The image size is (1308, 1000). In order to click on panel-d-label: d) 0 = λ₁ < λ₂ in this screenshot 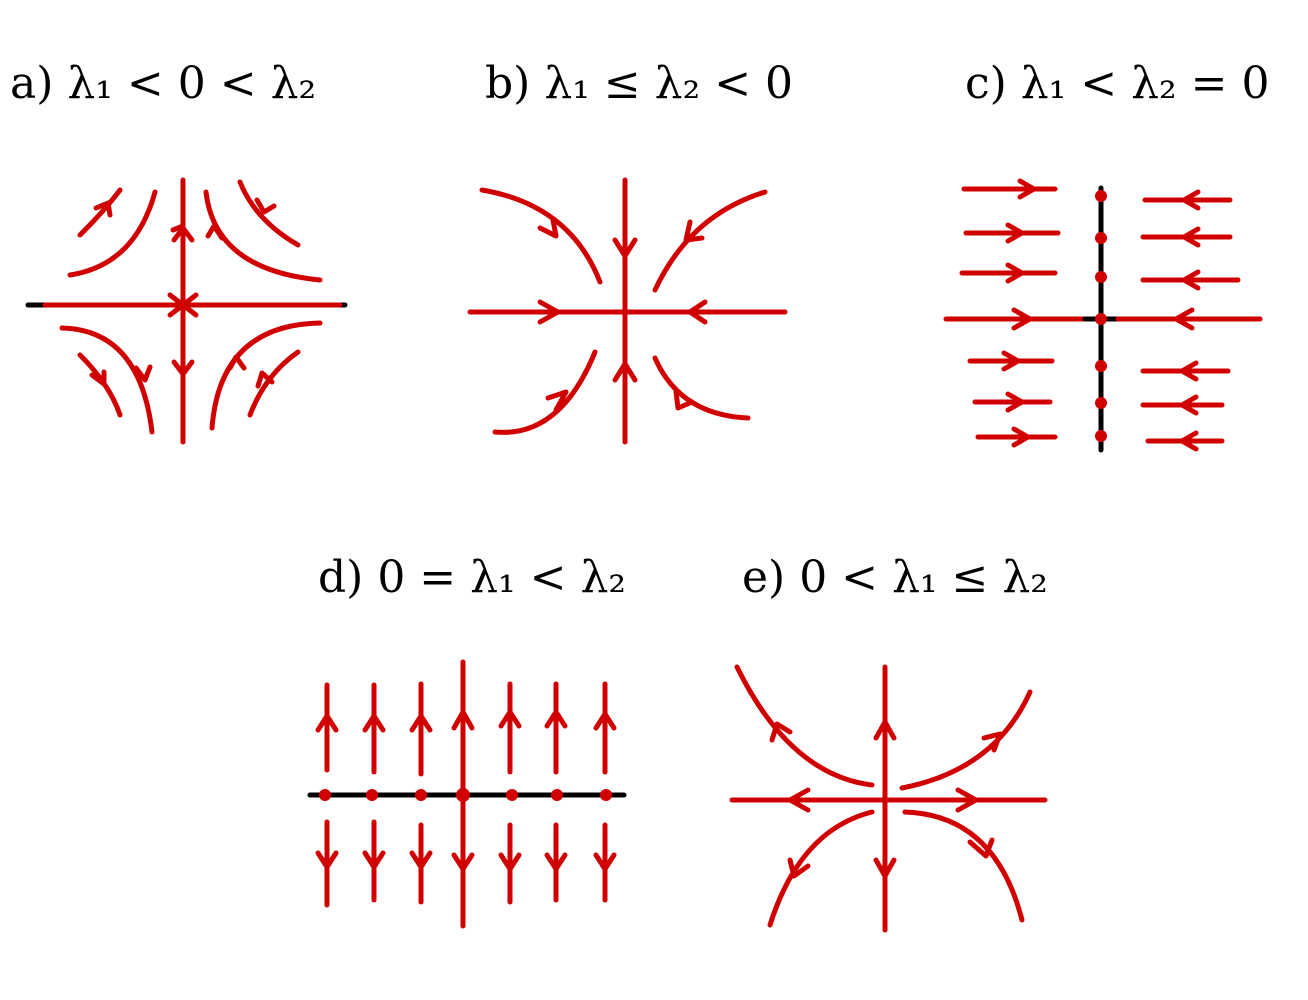, I will do `click(472, 577)`.